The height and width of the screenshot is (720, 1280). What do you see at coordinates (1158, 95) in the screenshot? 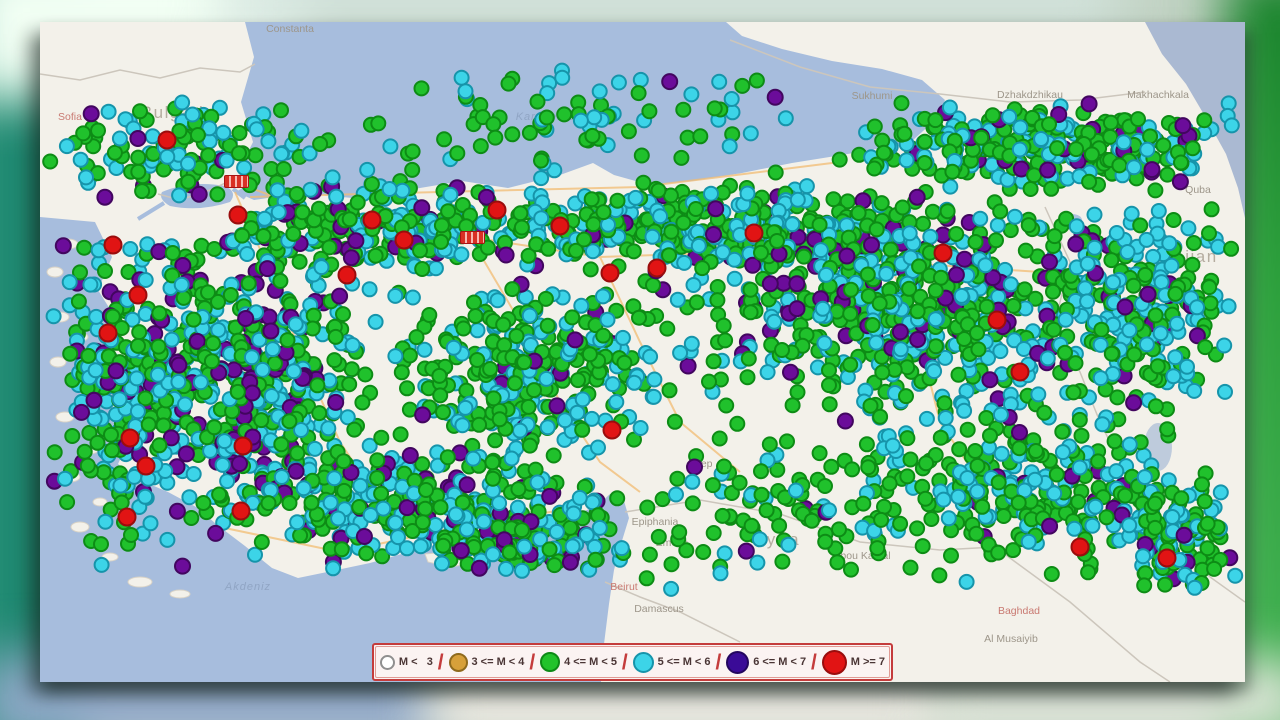
I see `map-label: Makhachkala` at bounding box center [1158, 95].